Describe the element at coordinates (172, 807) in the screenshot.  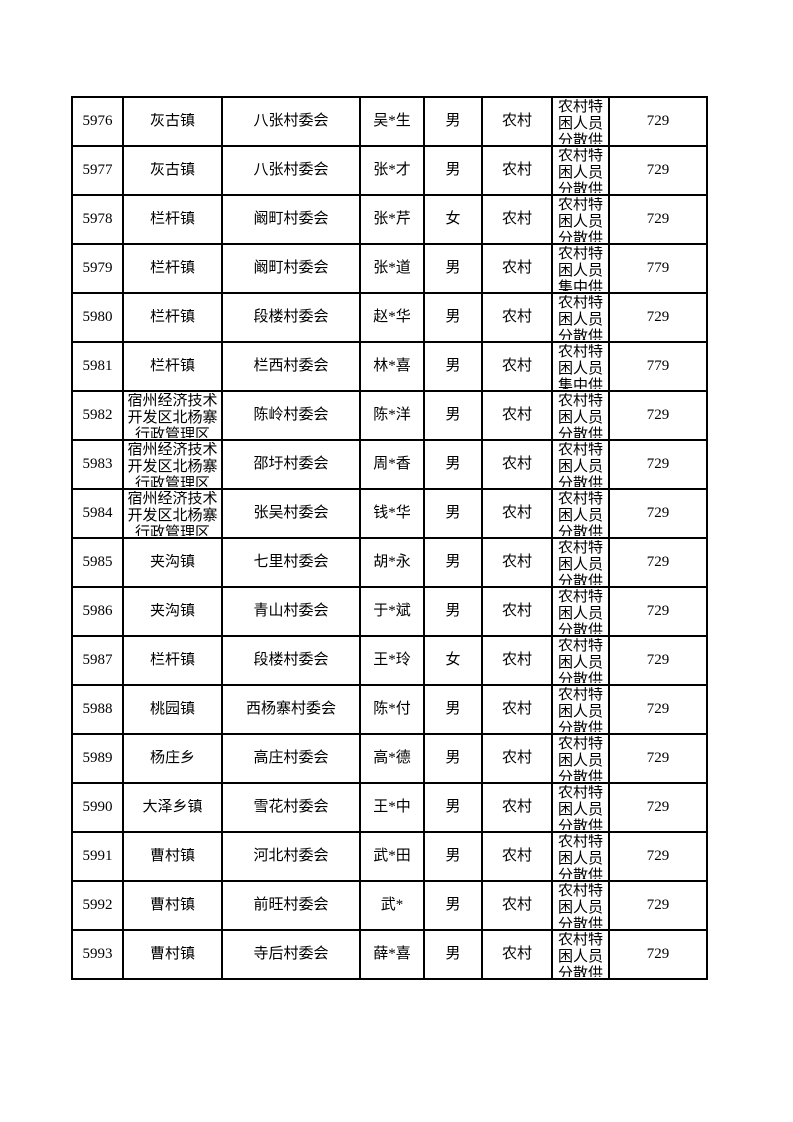
I see `town-text: 大泽乡镇` at that location.